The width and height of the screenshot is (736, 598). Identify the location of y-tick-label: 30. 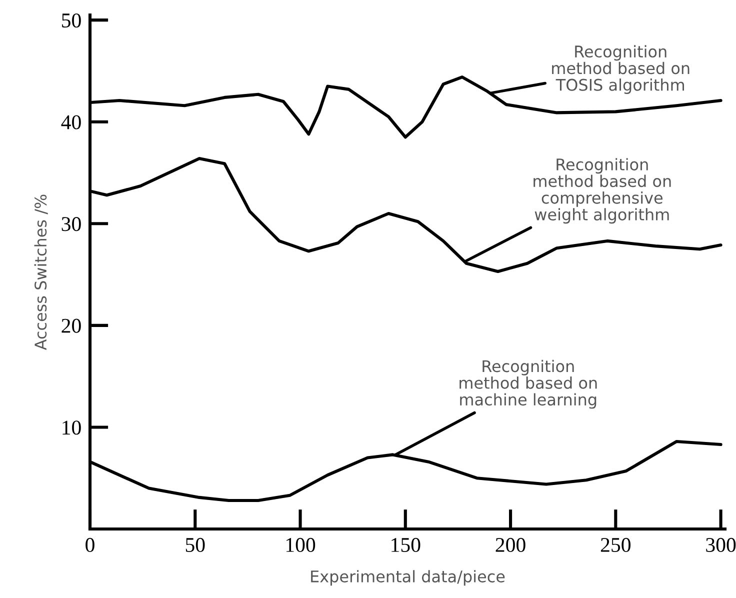
(71, 224).